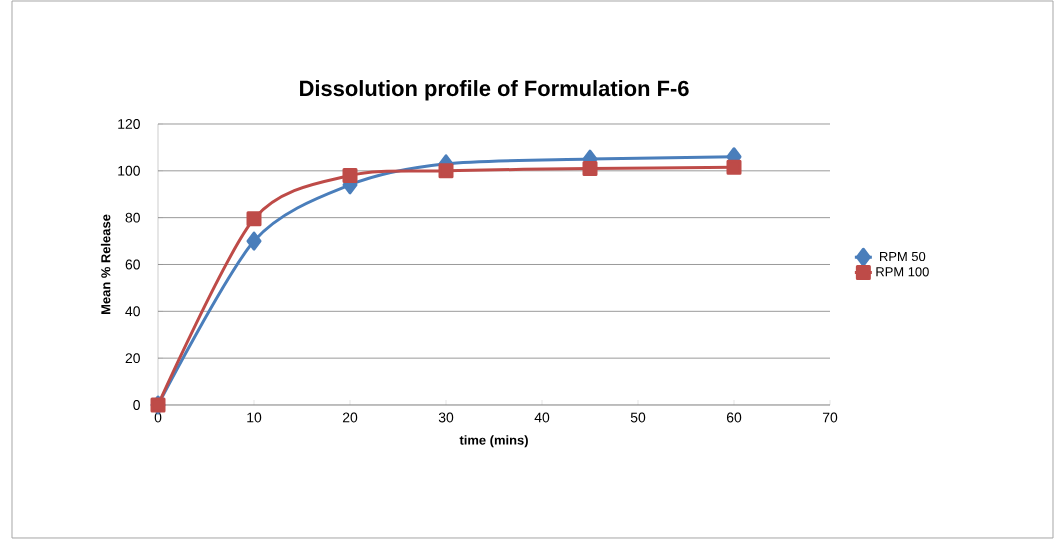 The height and width of the screenshot is (539, 1054). I want to click on y-tick-label: 80, so click(132, 217).